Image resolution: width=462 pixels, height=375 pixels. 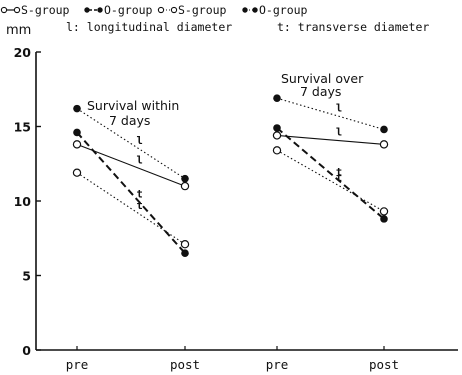 What do you see at coordinates (23, 52) in the screenshot?
I see `y-tick-label: 20` at bounding box center [23, 52].